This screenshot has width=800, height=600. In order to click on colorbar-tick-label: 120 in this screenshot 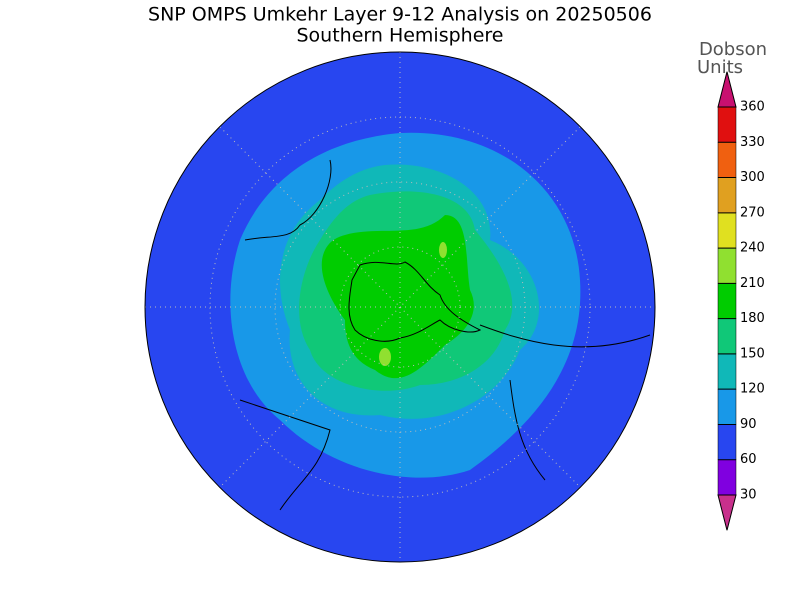, I will do `click(752, 389)`.